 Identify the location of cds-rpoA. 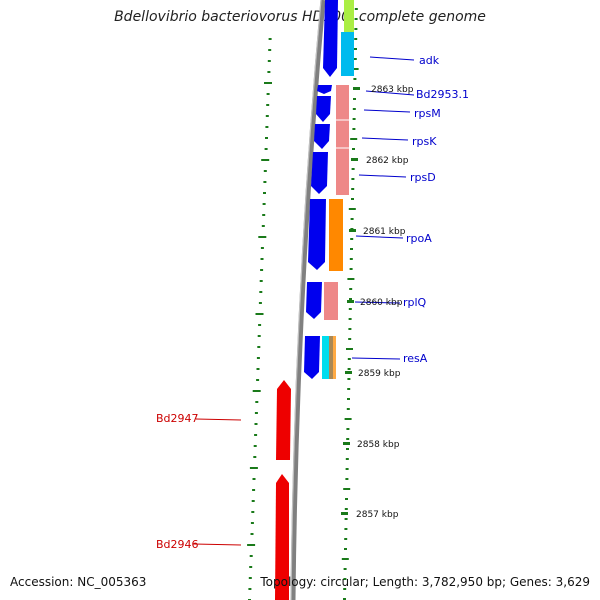
(317, 234).